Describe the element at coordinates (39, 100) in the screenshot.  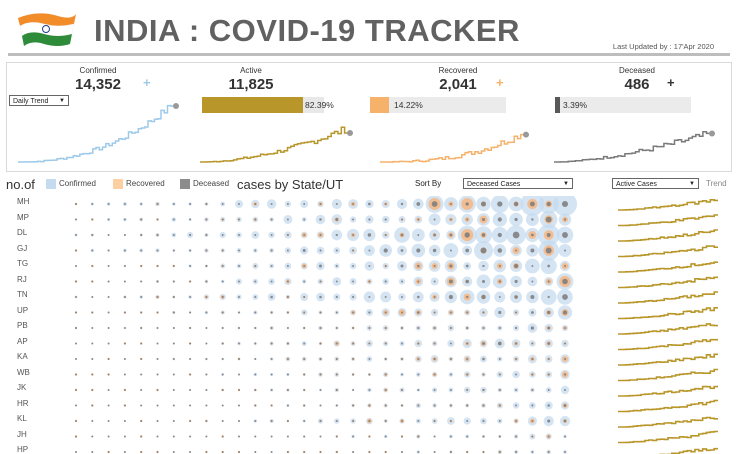
I see `daily-trend-select: Daily Trend ▼` at that location.